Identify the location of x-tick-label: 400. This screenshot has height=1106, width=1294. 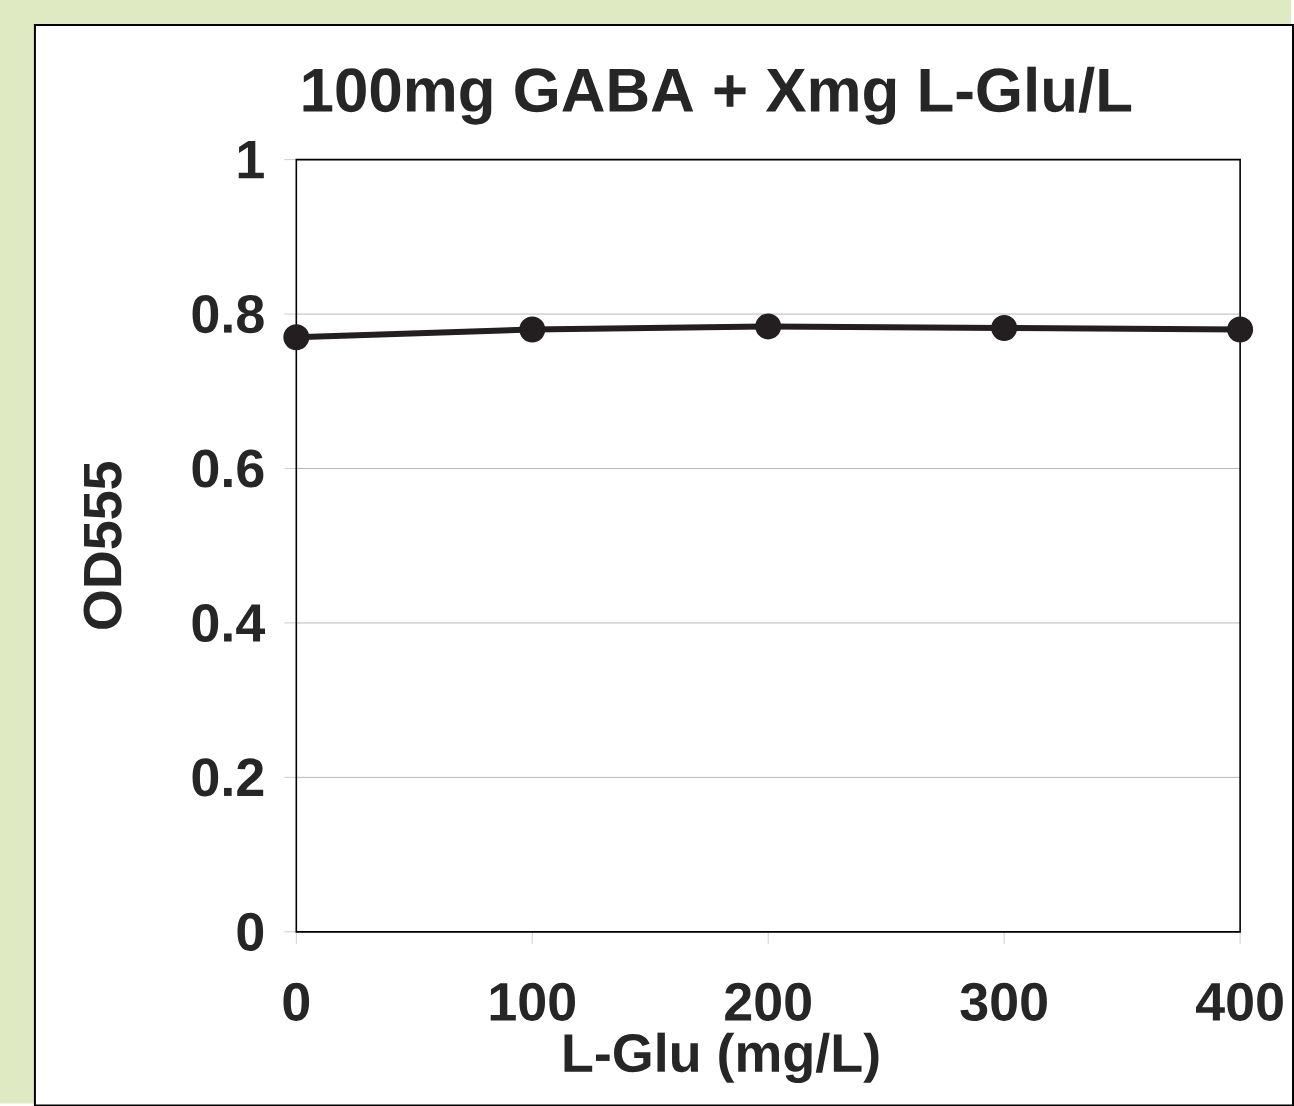
(1239, 1001).